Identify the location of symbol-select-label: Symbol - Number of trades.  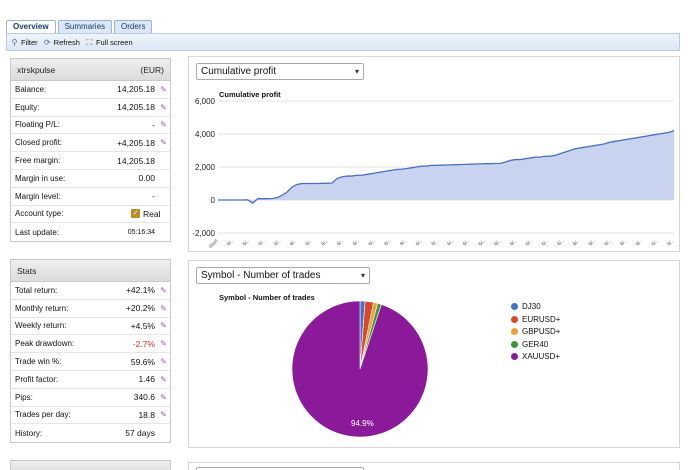
(261, 275).